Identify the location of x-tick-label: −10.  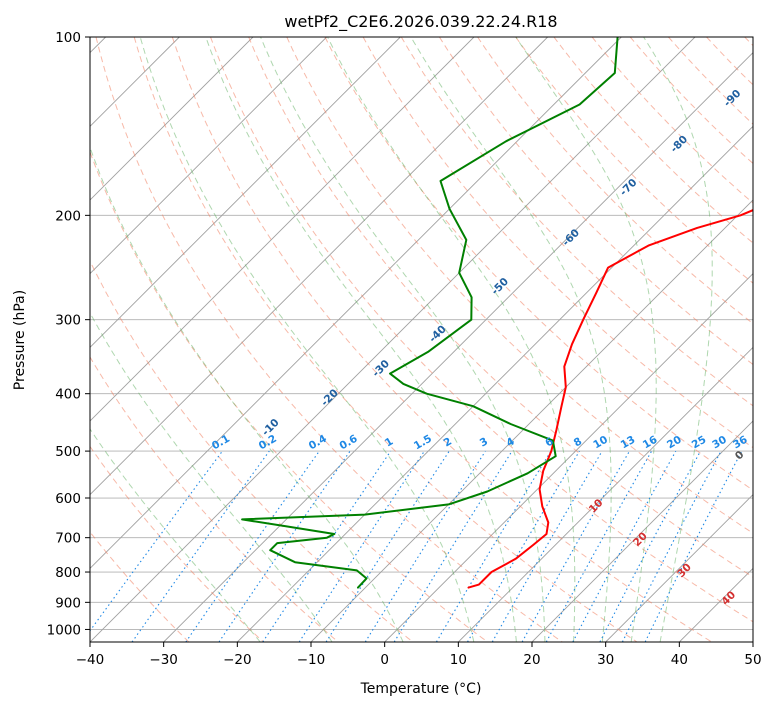
(311, 660).